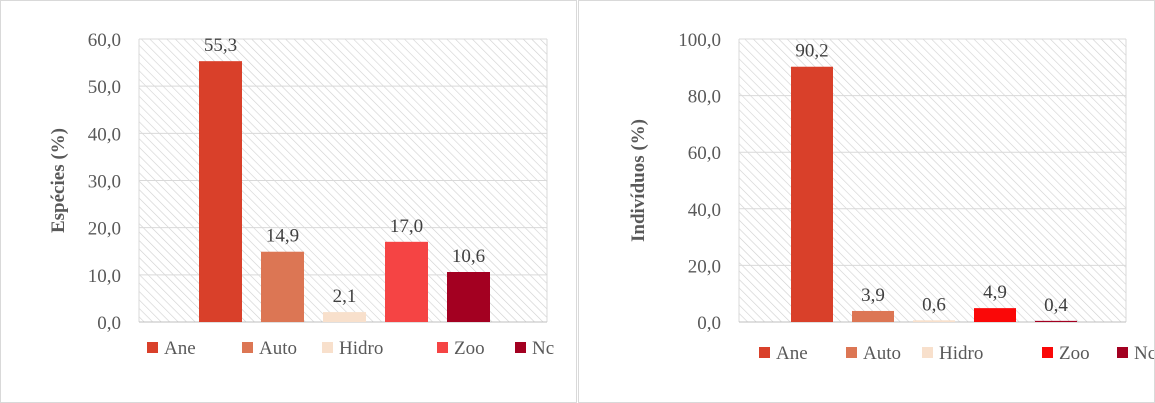 This screenshot has width=1155, height=403. I want to click on data-label-ane: 55,3, so click(220, 45).